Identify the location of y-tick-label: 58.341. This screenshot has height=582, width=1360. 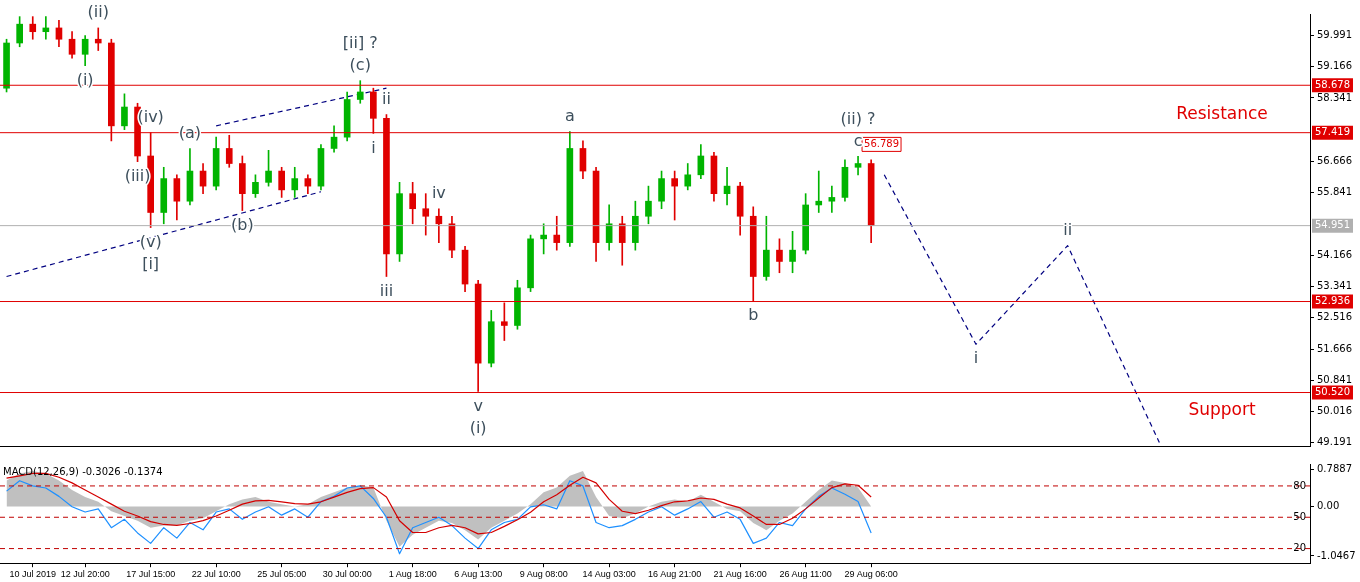
(1334, 97).